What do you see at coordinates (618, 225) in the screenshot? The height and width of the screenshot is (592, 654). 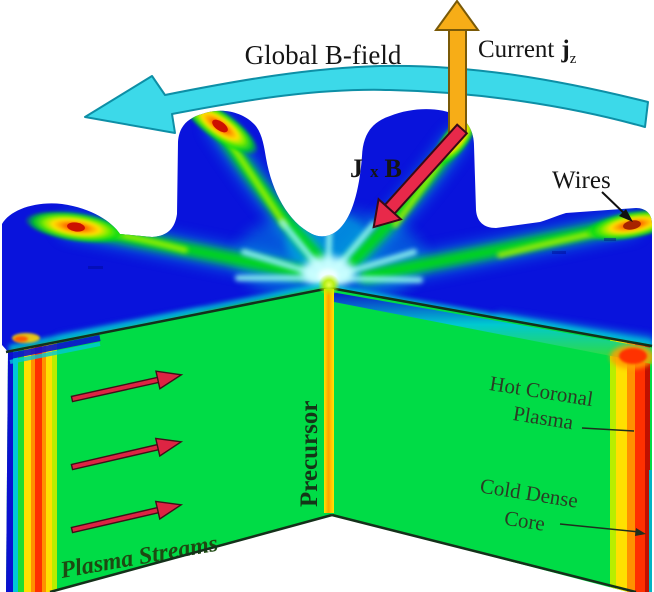 I see `wire-hotspot-right` at bounding box center [618, 225].